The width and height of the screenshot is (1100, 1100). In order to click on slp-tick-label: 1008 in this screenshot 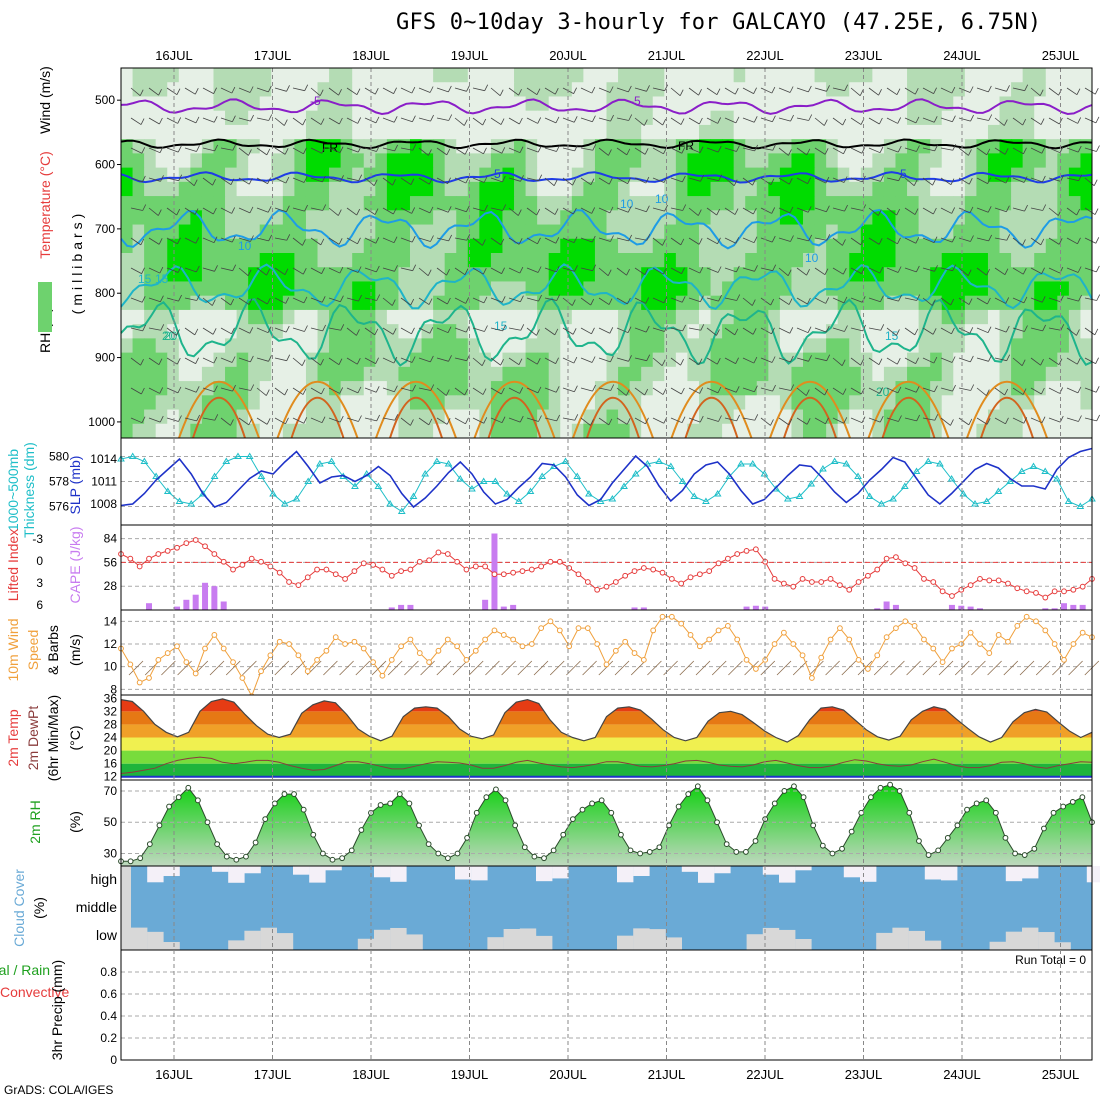, I will do `click(103, 504)`.